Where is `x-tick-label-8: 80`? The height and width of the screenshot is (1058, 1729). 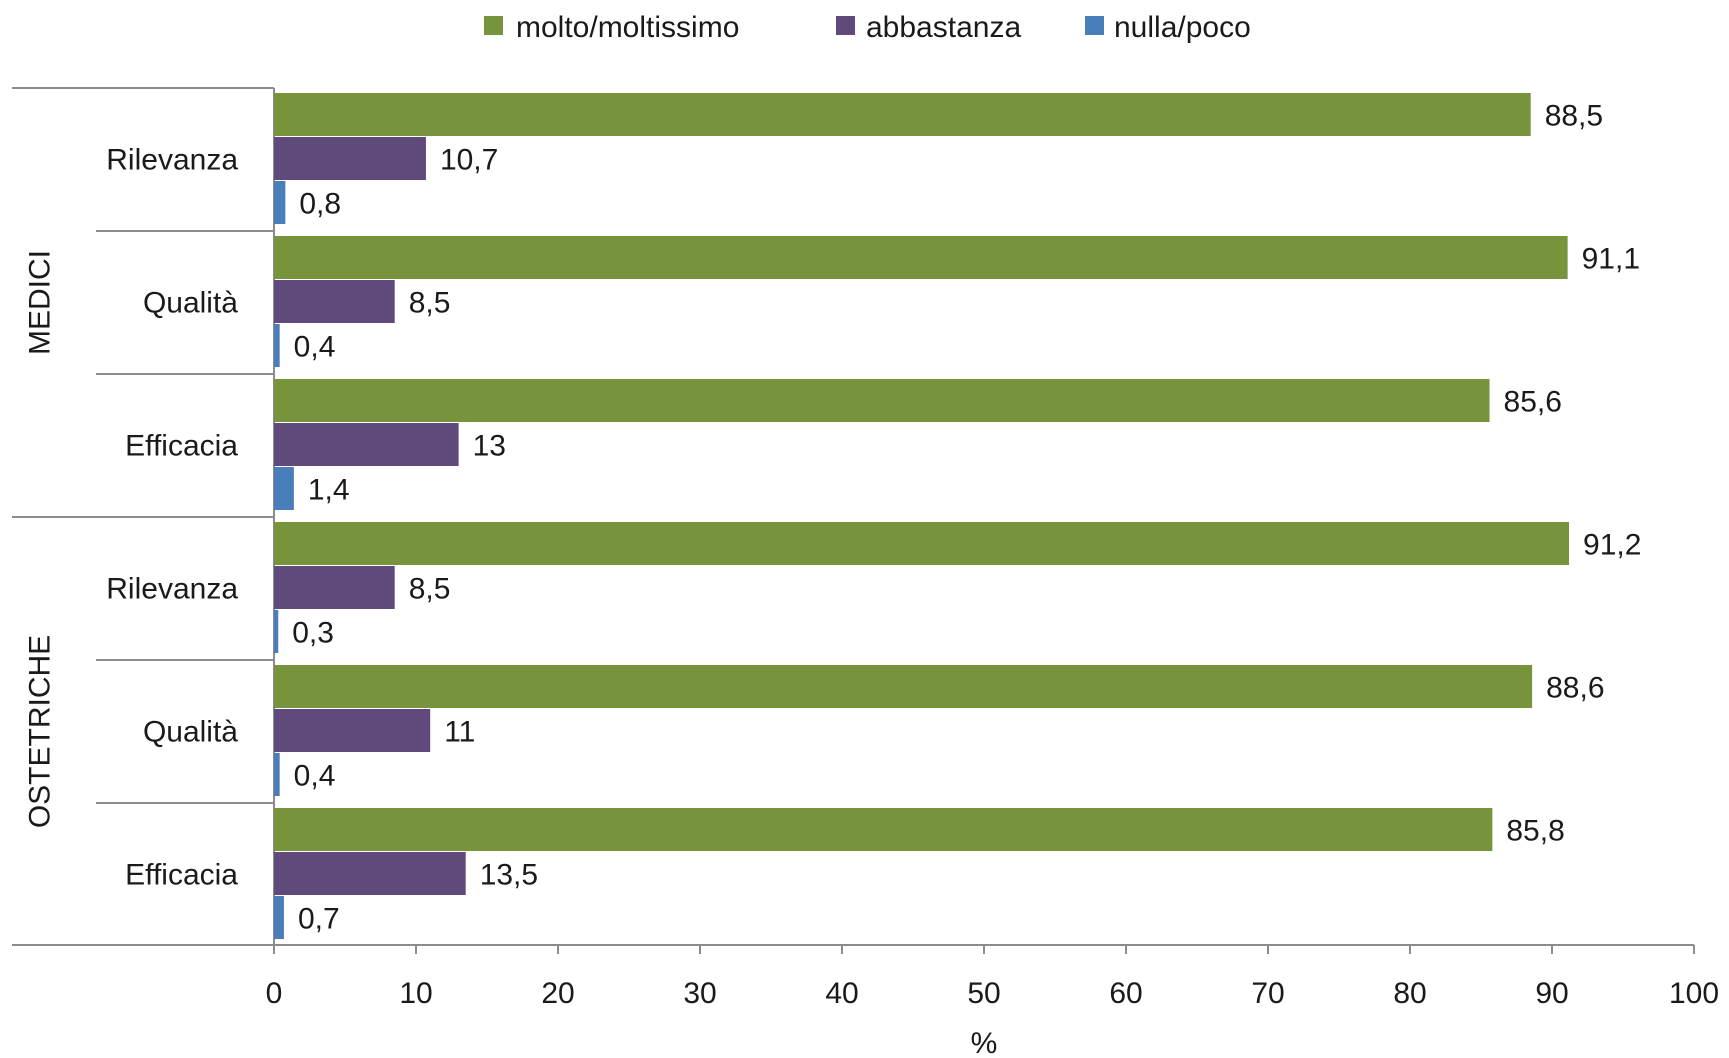 x-tick-label-8: 80 is located at coordinates (1409, 993).